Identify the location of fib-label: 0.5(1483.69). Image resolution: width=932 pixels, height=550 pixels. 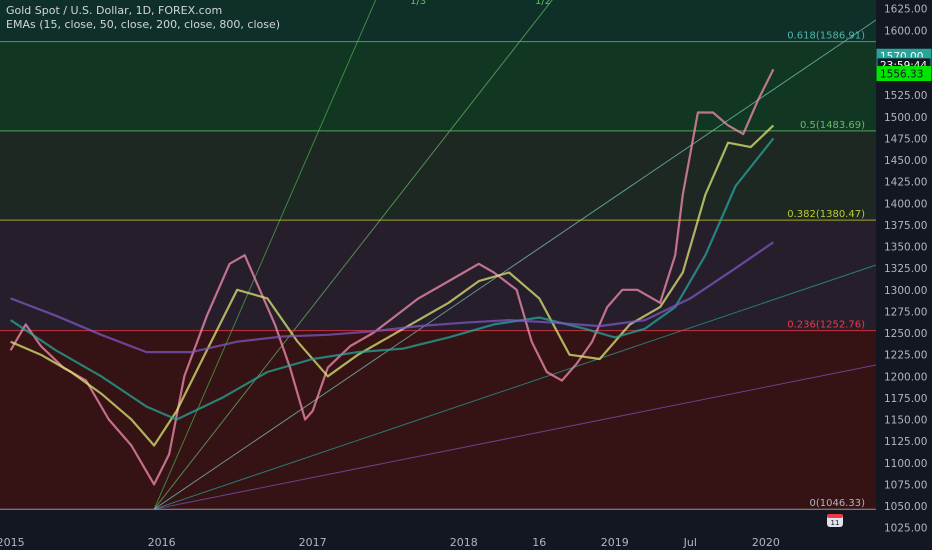
(832, 125).